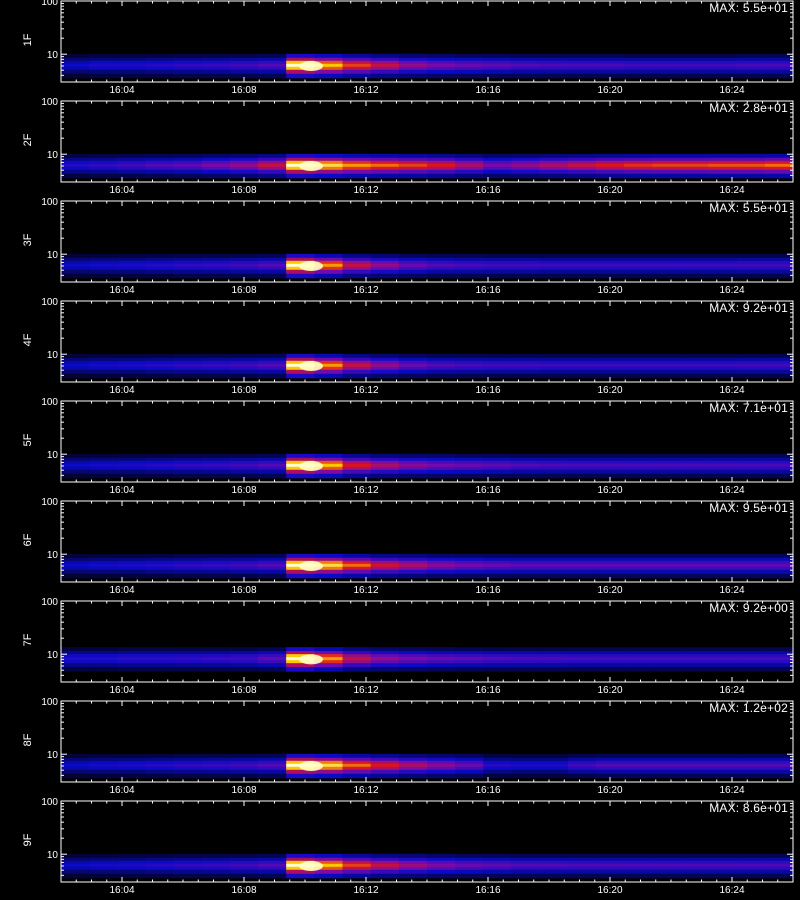 This screenshot has height=900, width=800. I want to click on y-tick-label: 10, so click(53, 355).